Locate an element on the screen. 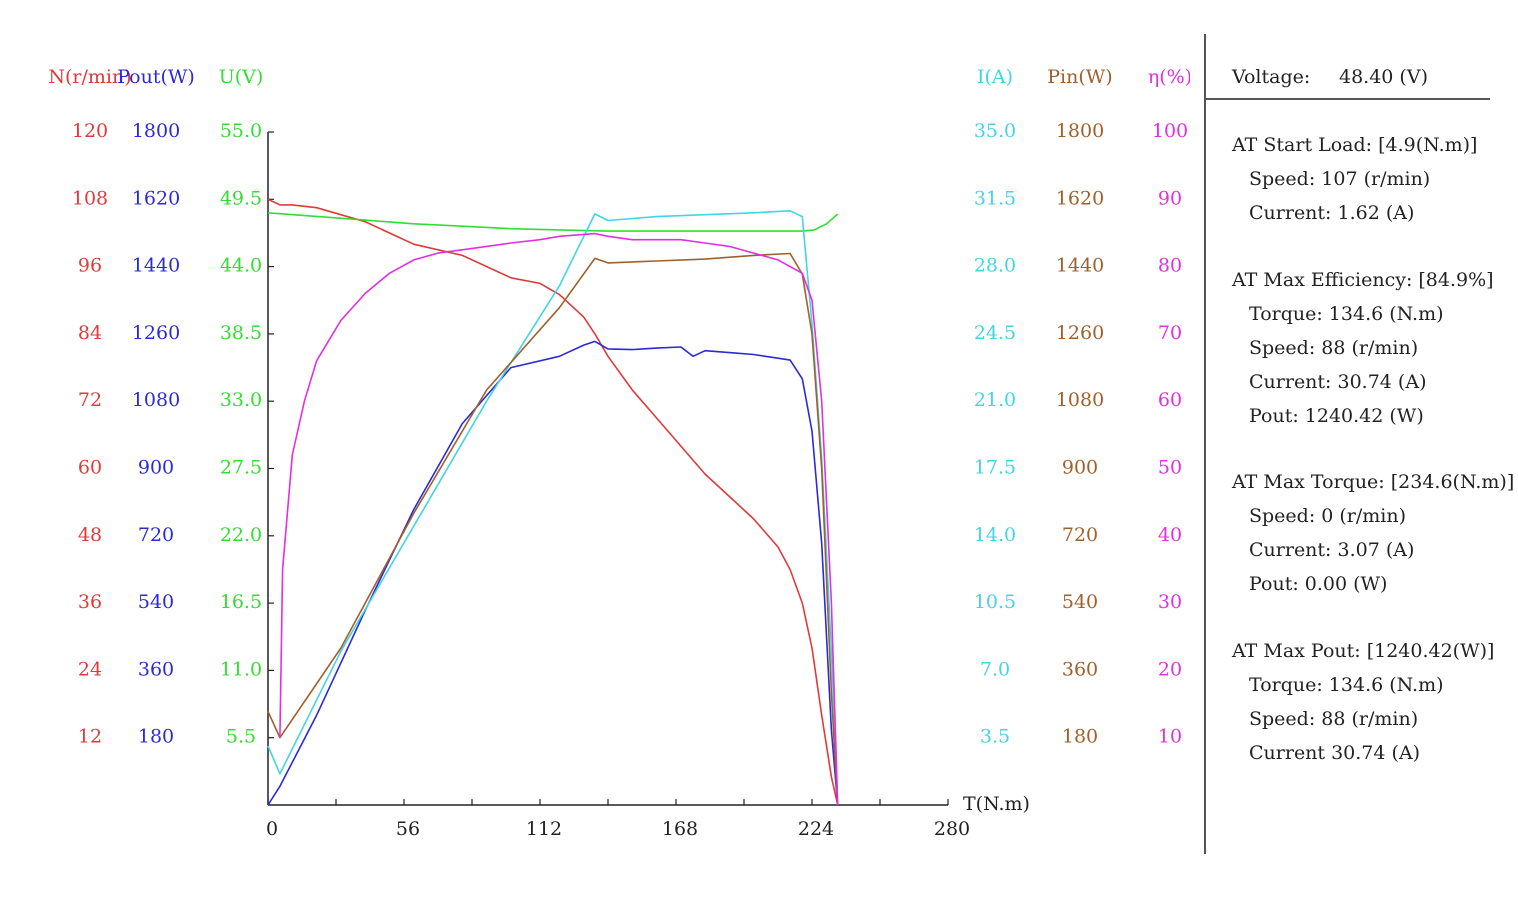 The image size is (1518, 900). speed-tick-label: 108 is located at coordinates (90, 198).